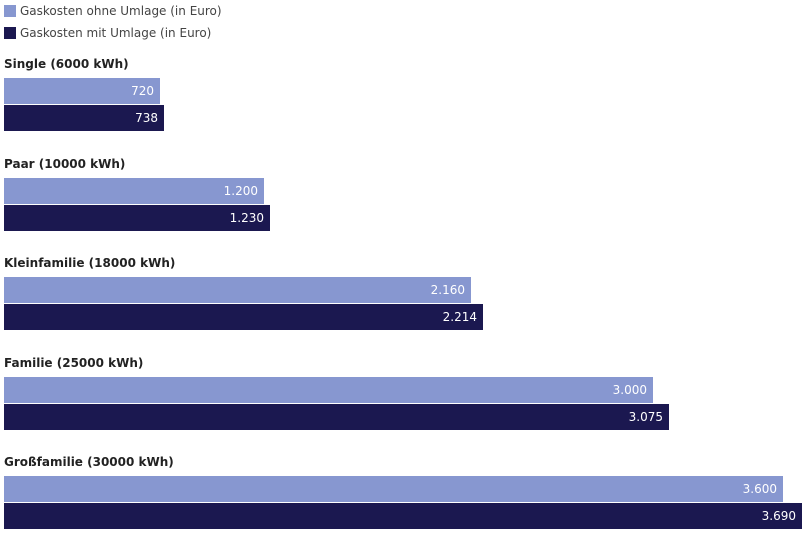  I want to click on bar-value-label: 1.200, so click(240, 190).